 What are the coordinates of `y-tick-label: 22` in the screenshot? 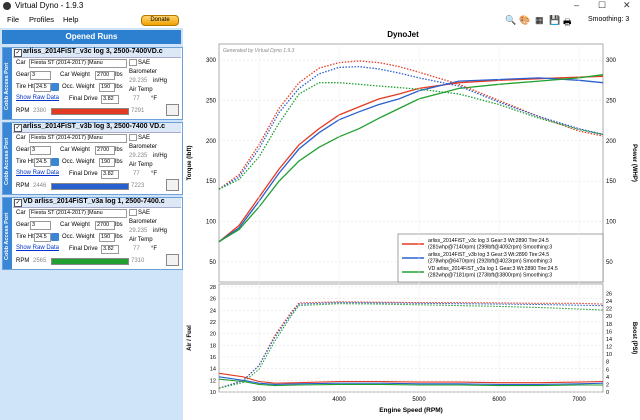 It's located at (213, 323).